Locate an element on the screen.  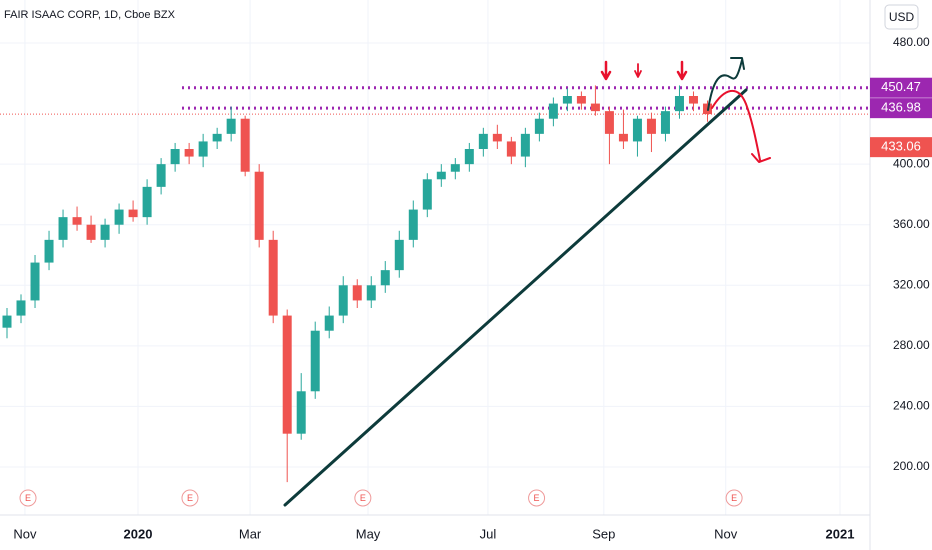
x-tick-label: 2020 is located at coordinates (138, 533).